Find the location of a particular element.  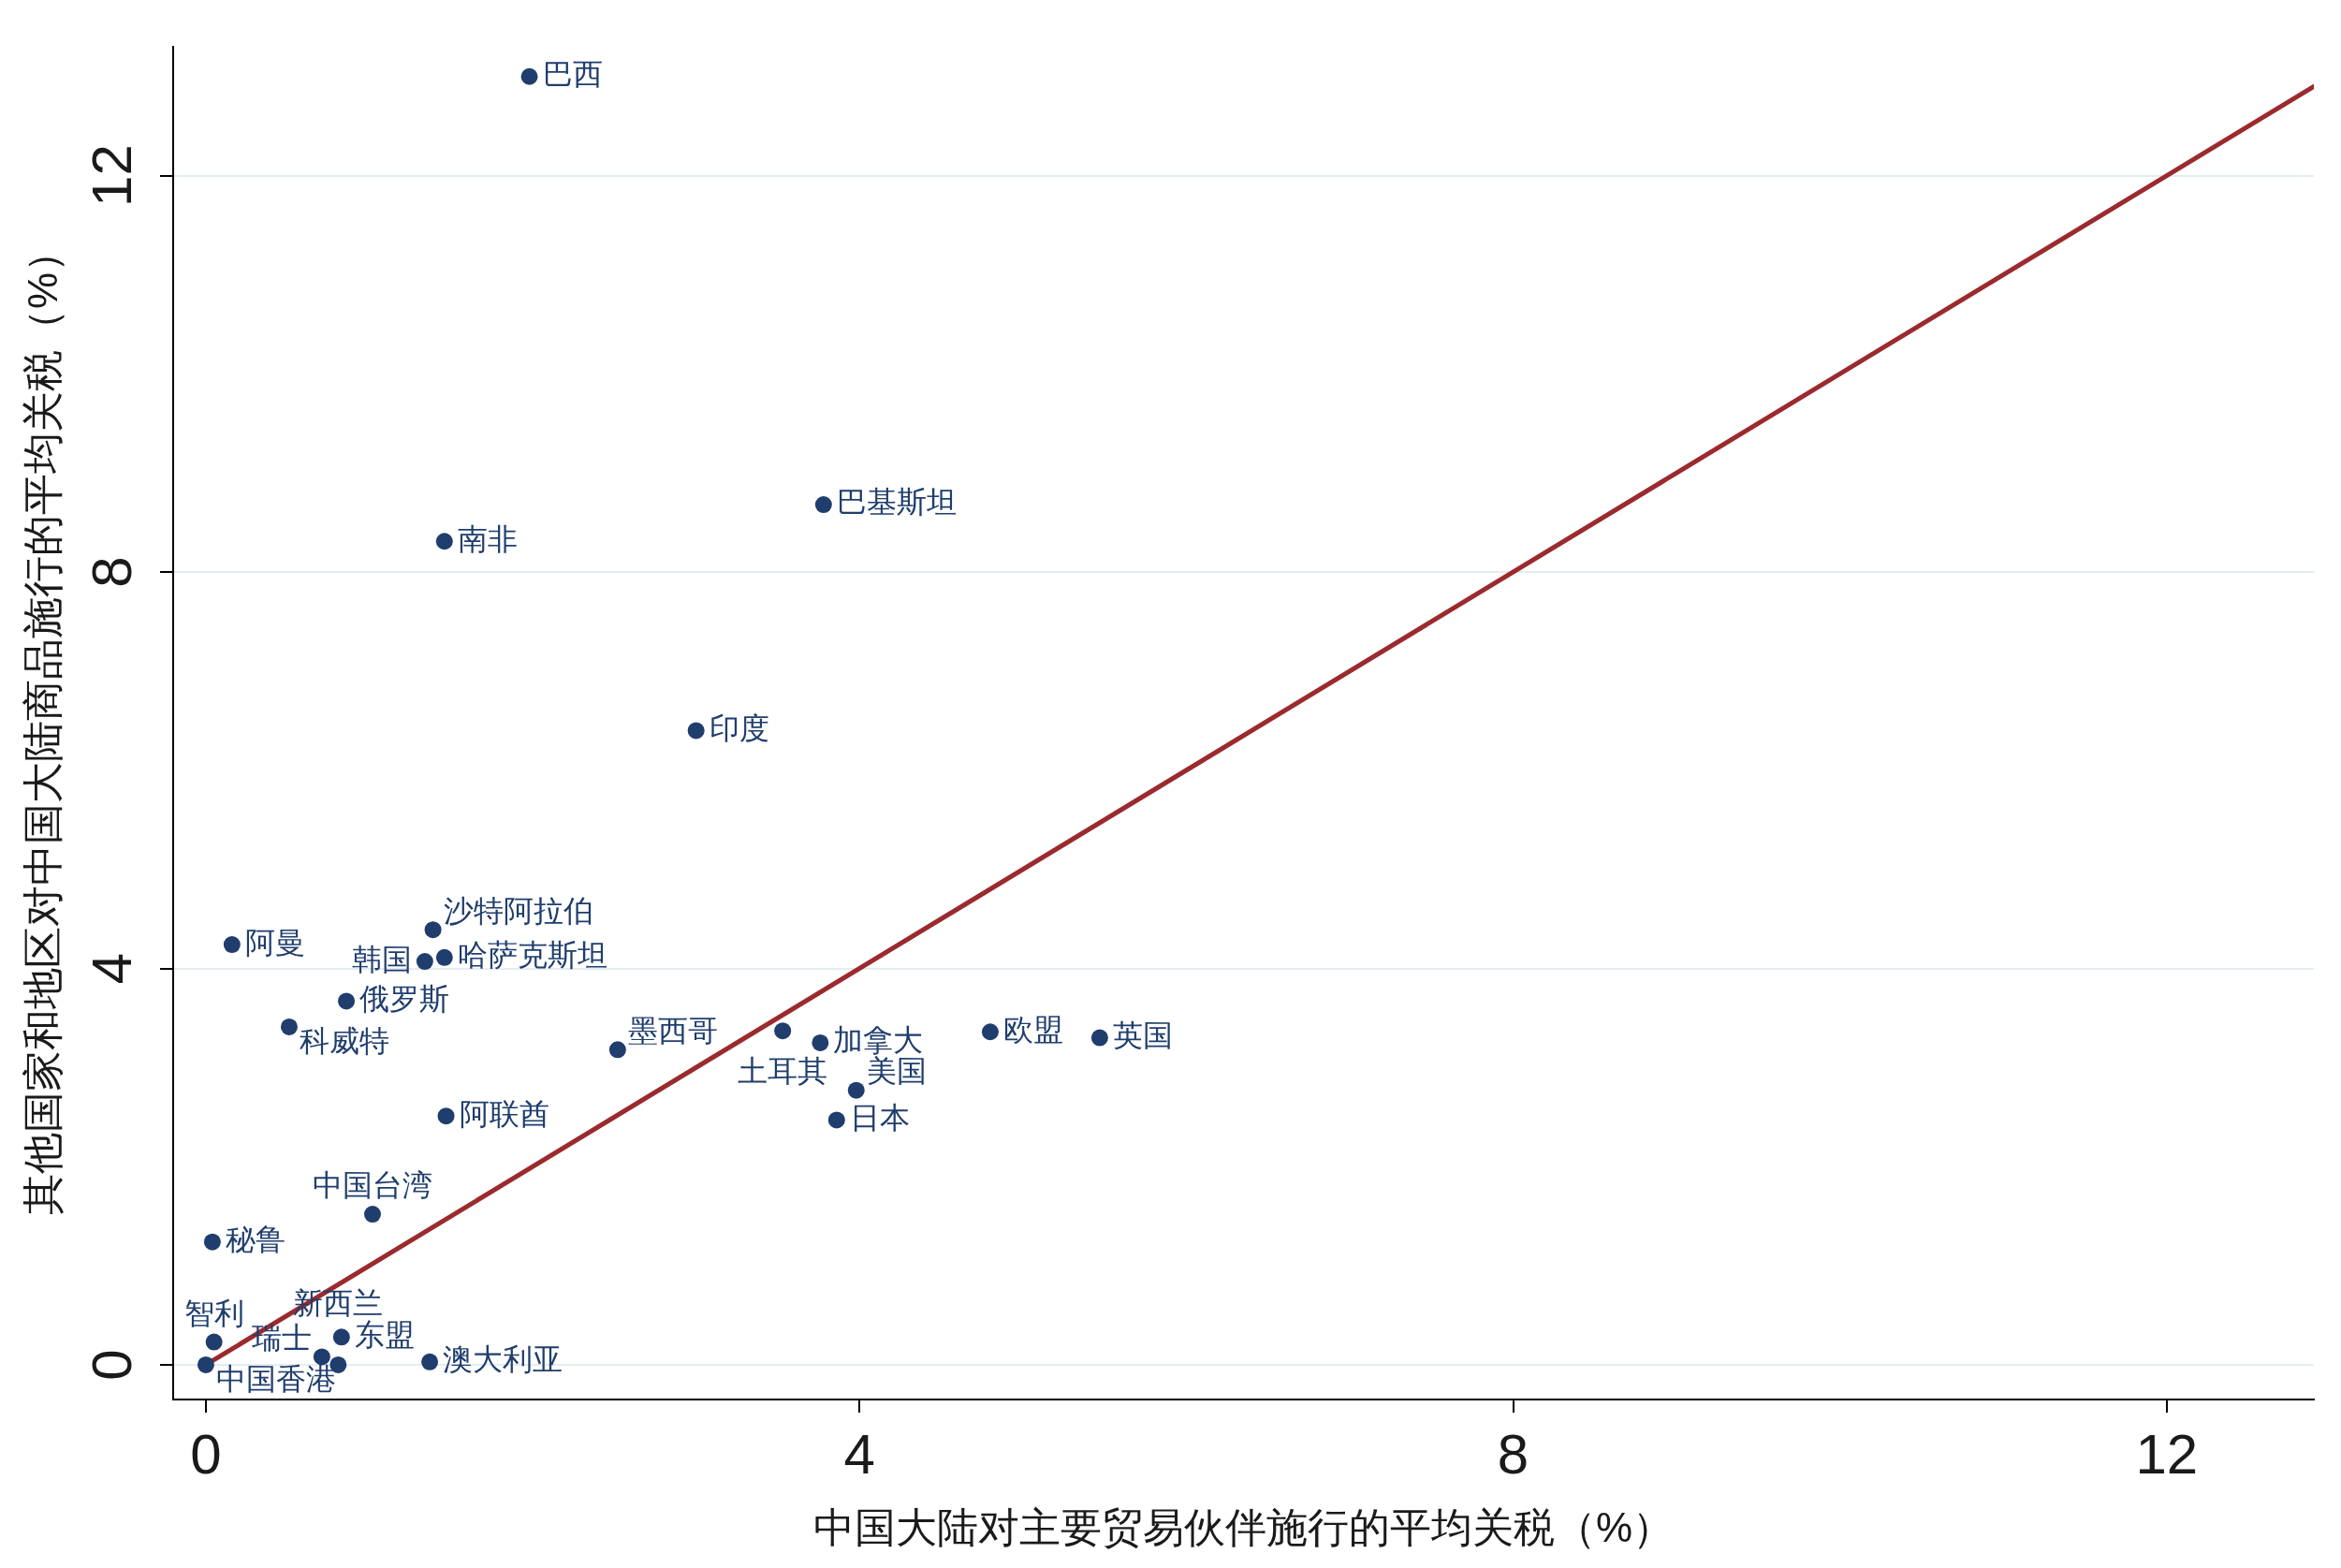

x-tick-label: 8 is located at coordinates (1513, 1454).